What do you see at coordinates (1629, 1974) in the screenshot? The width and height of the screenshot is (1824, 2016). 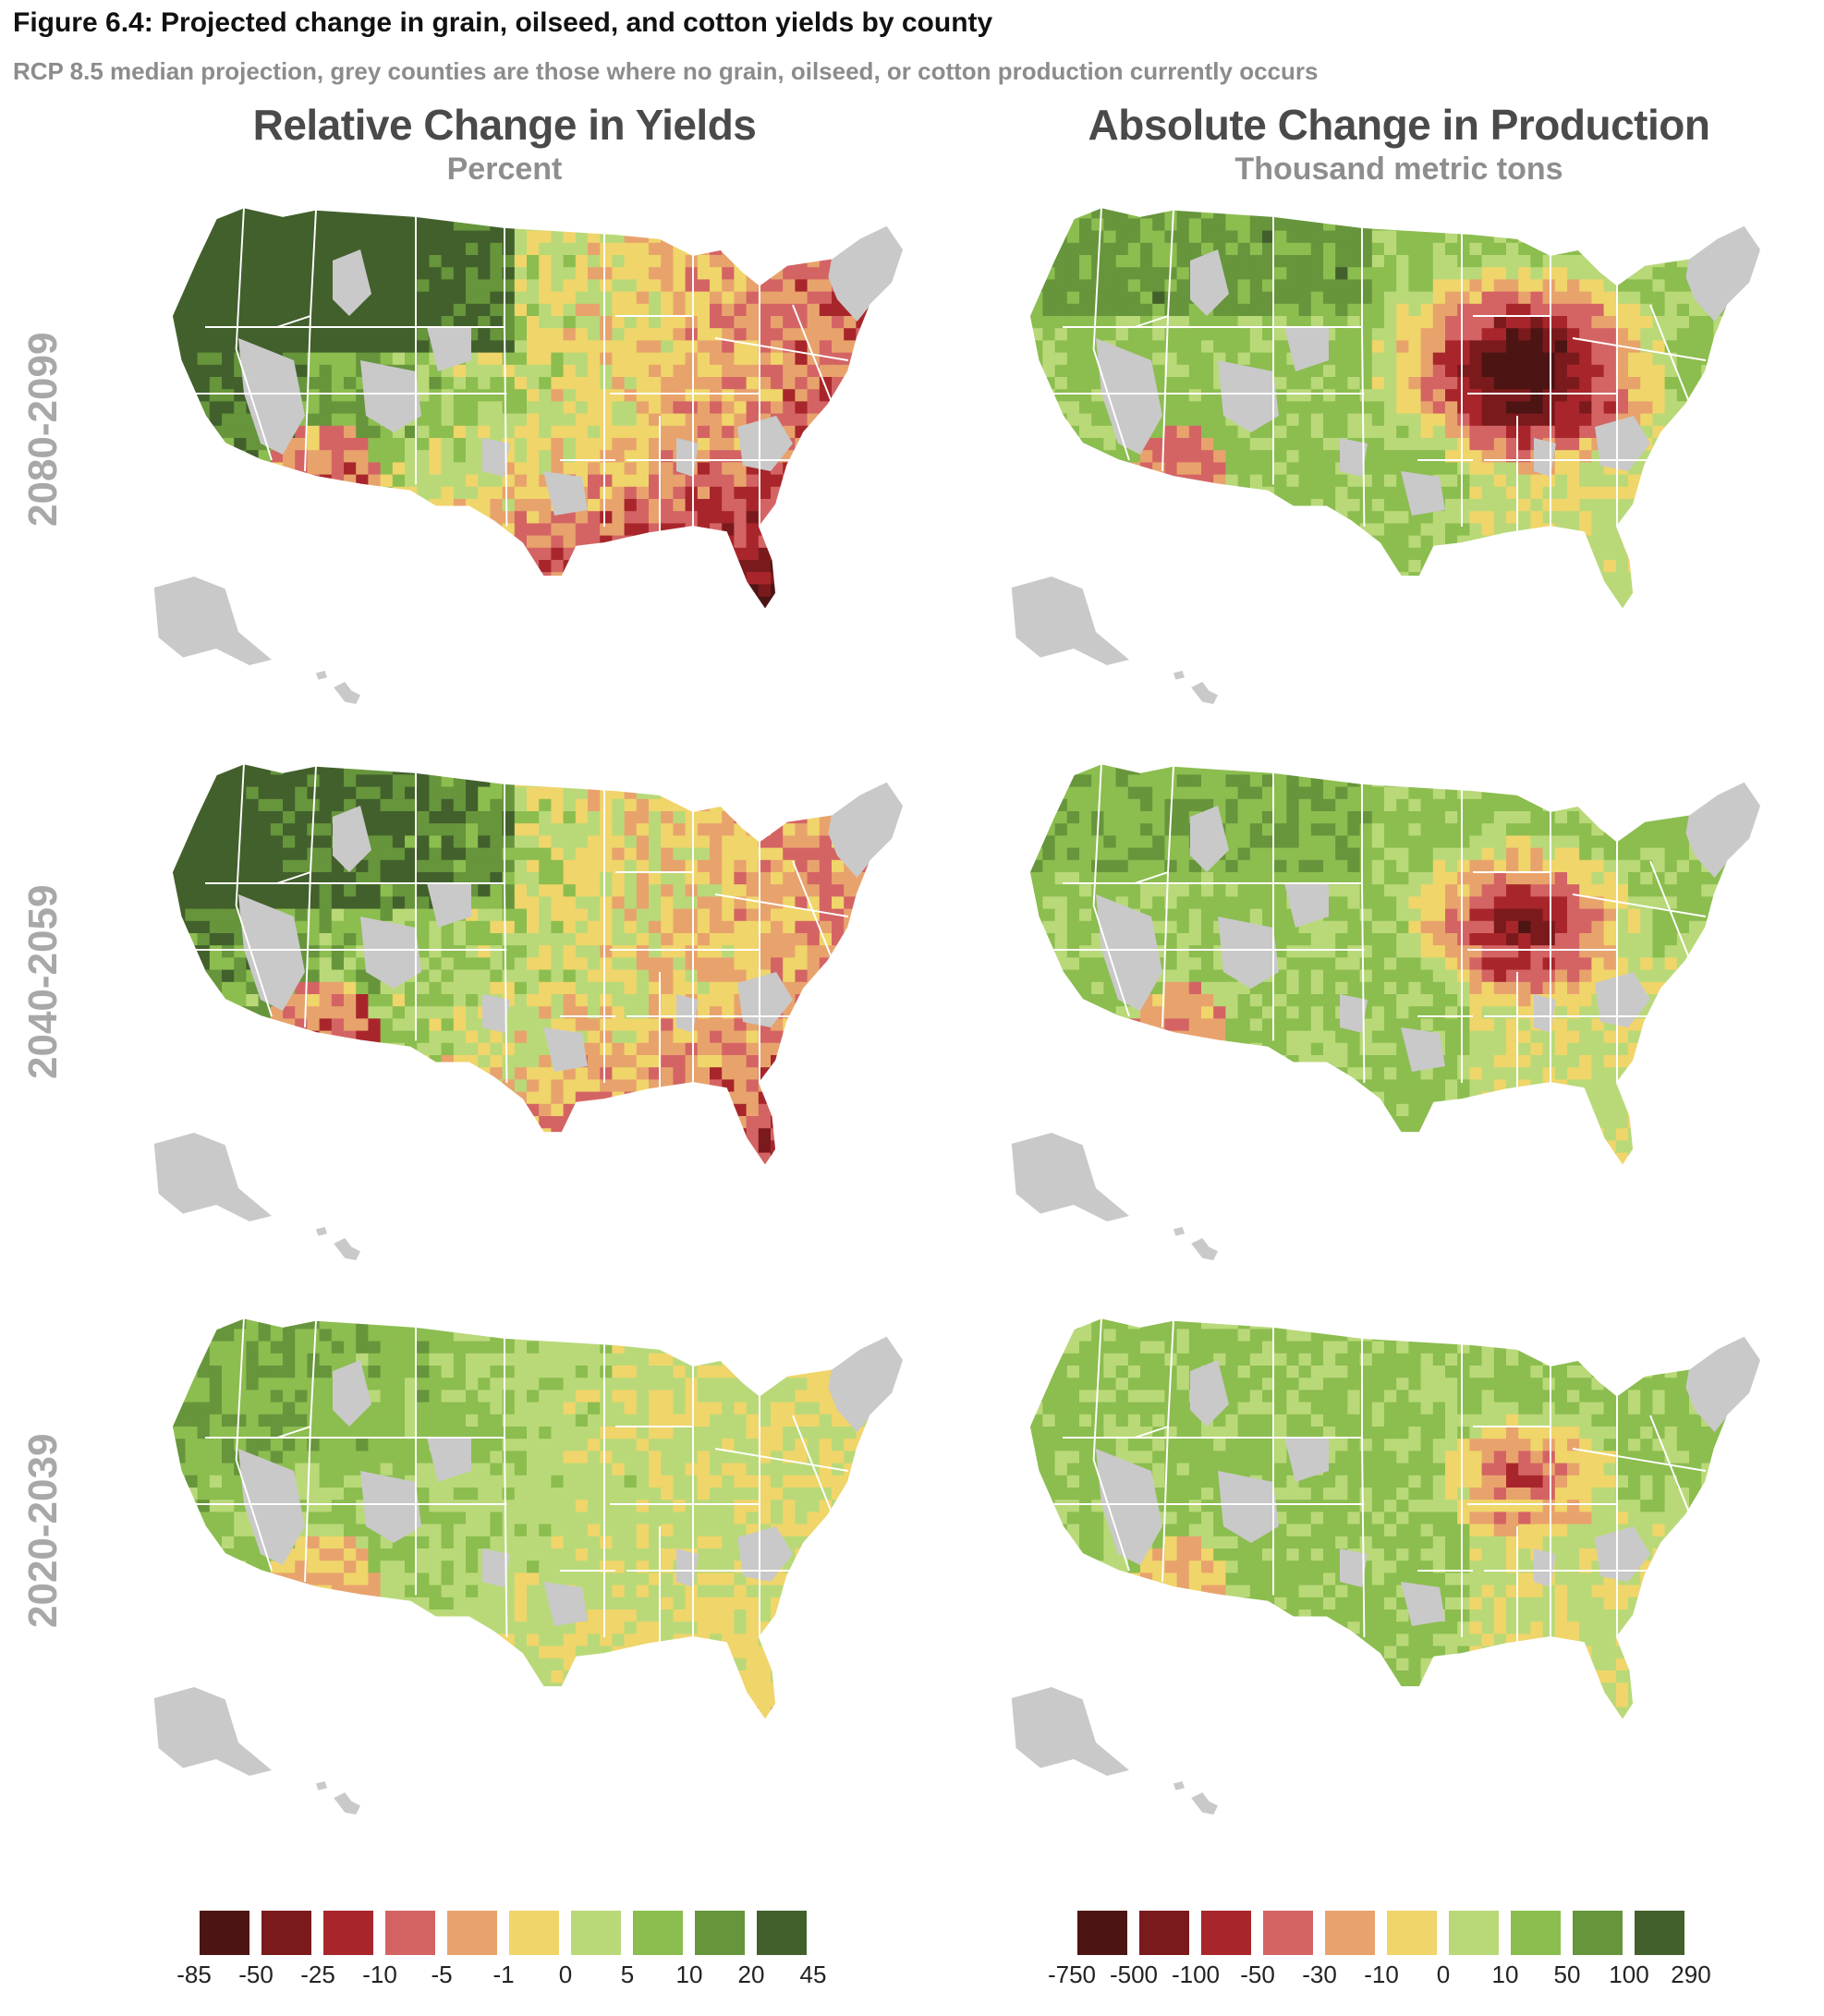 I see `legend-absolute-tick-label: 100` at bounding box center [1629, 1974].